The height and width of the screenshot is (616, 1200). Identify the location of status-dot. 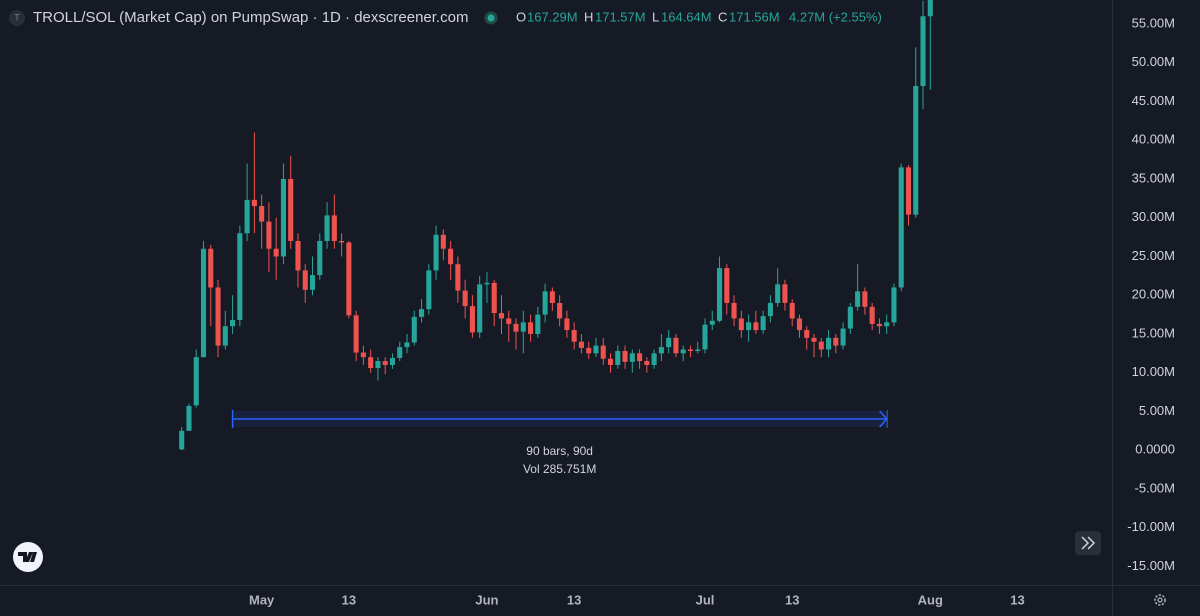
(491, 18).